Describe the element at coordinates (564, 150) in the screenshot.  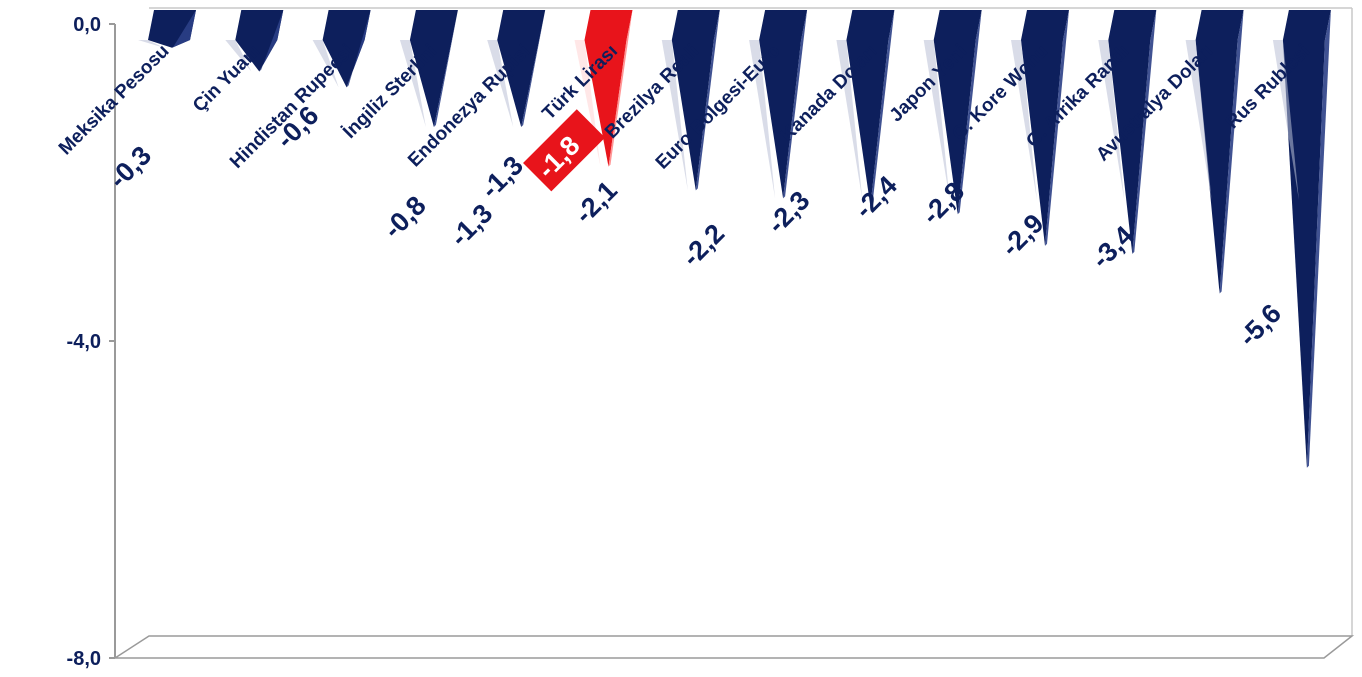
I see `highlight-value-bg` at that location.